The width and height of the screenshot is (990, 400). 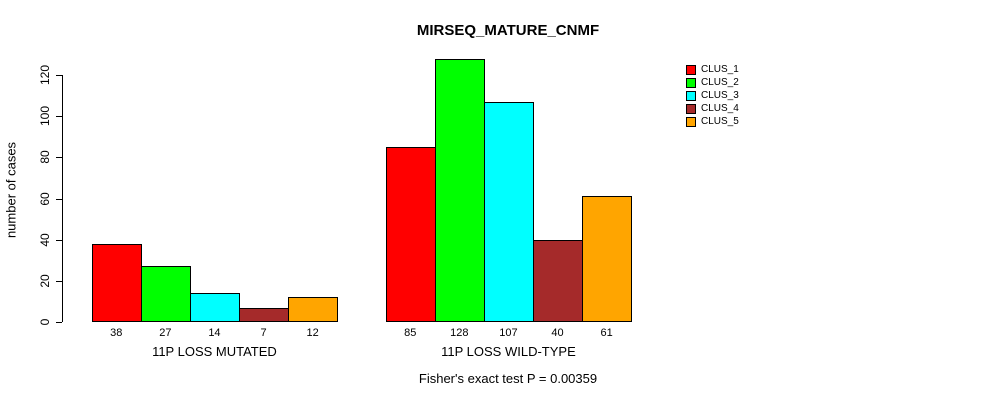 I want to click on y-axis-label: number of cases, so click(x=11, y=190).